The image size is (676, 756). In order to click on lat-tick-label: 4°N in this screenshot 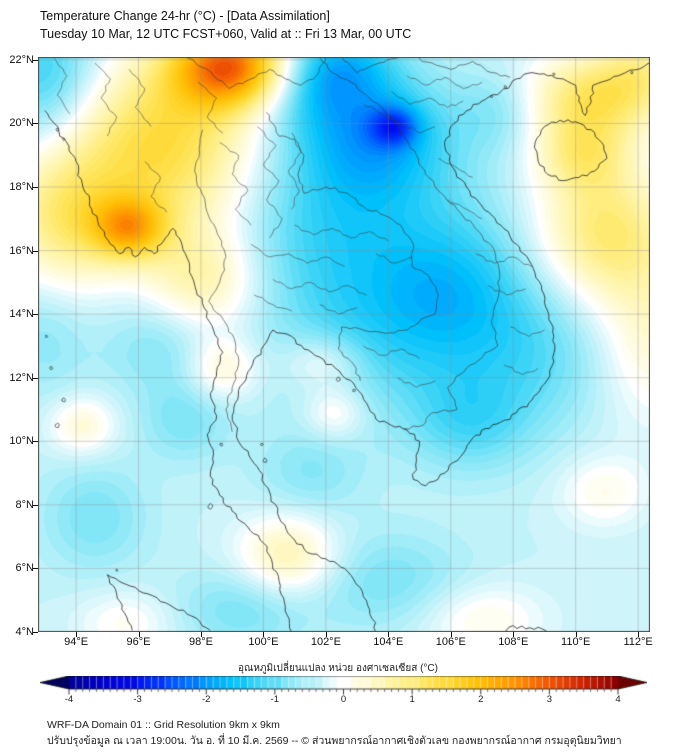, I will do `click(24, 632)`.